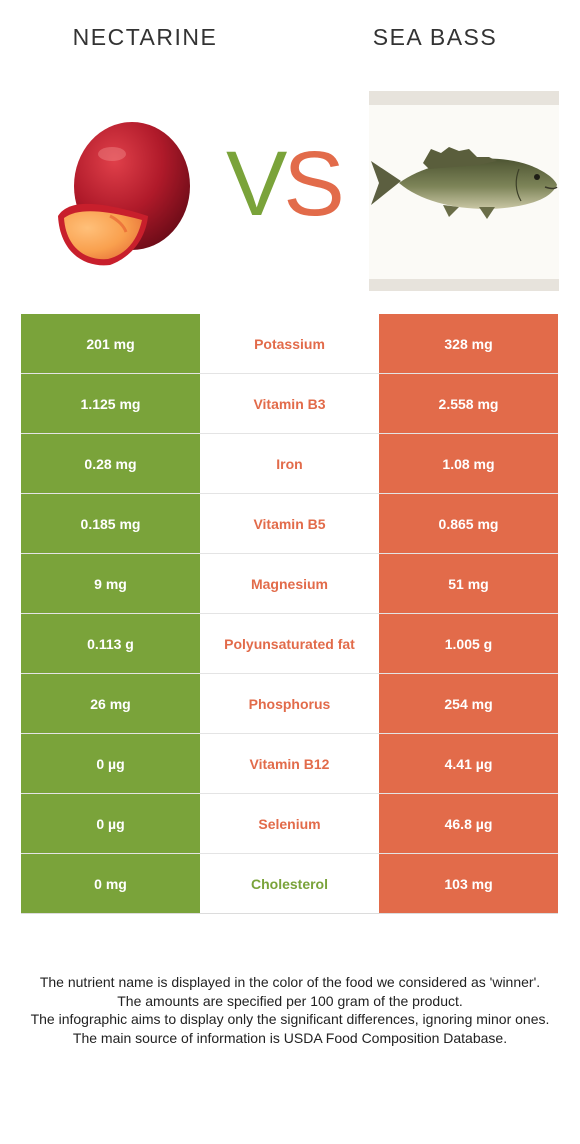  What do you see at coordinates (468, 823) in the screenshot?
I see `right-value: 46.8 µg` at bounding box center [468, 823].